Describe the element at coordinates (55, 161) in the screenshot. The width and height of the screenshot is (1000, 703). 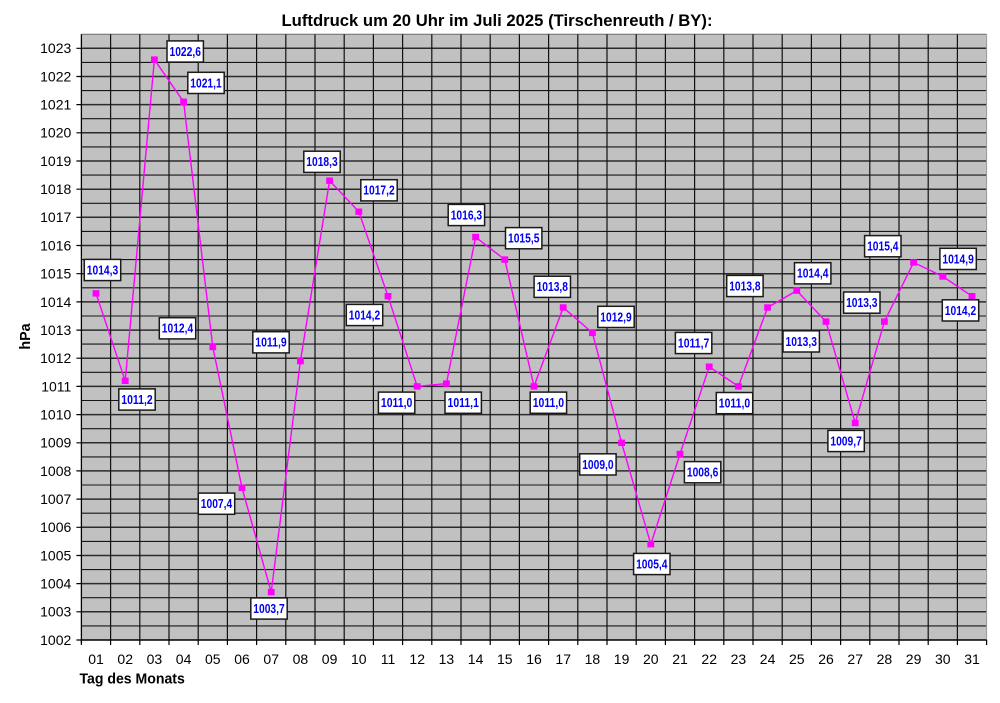
I see `svg-text: 1019` at that location.